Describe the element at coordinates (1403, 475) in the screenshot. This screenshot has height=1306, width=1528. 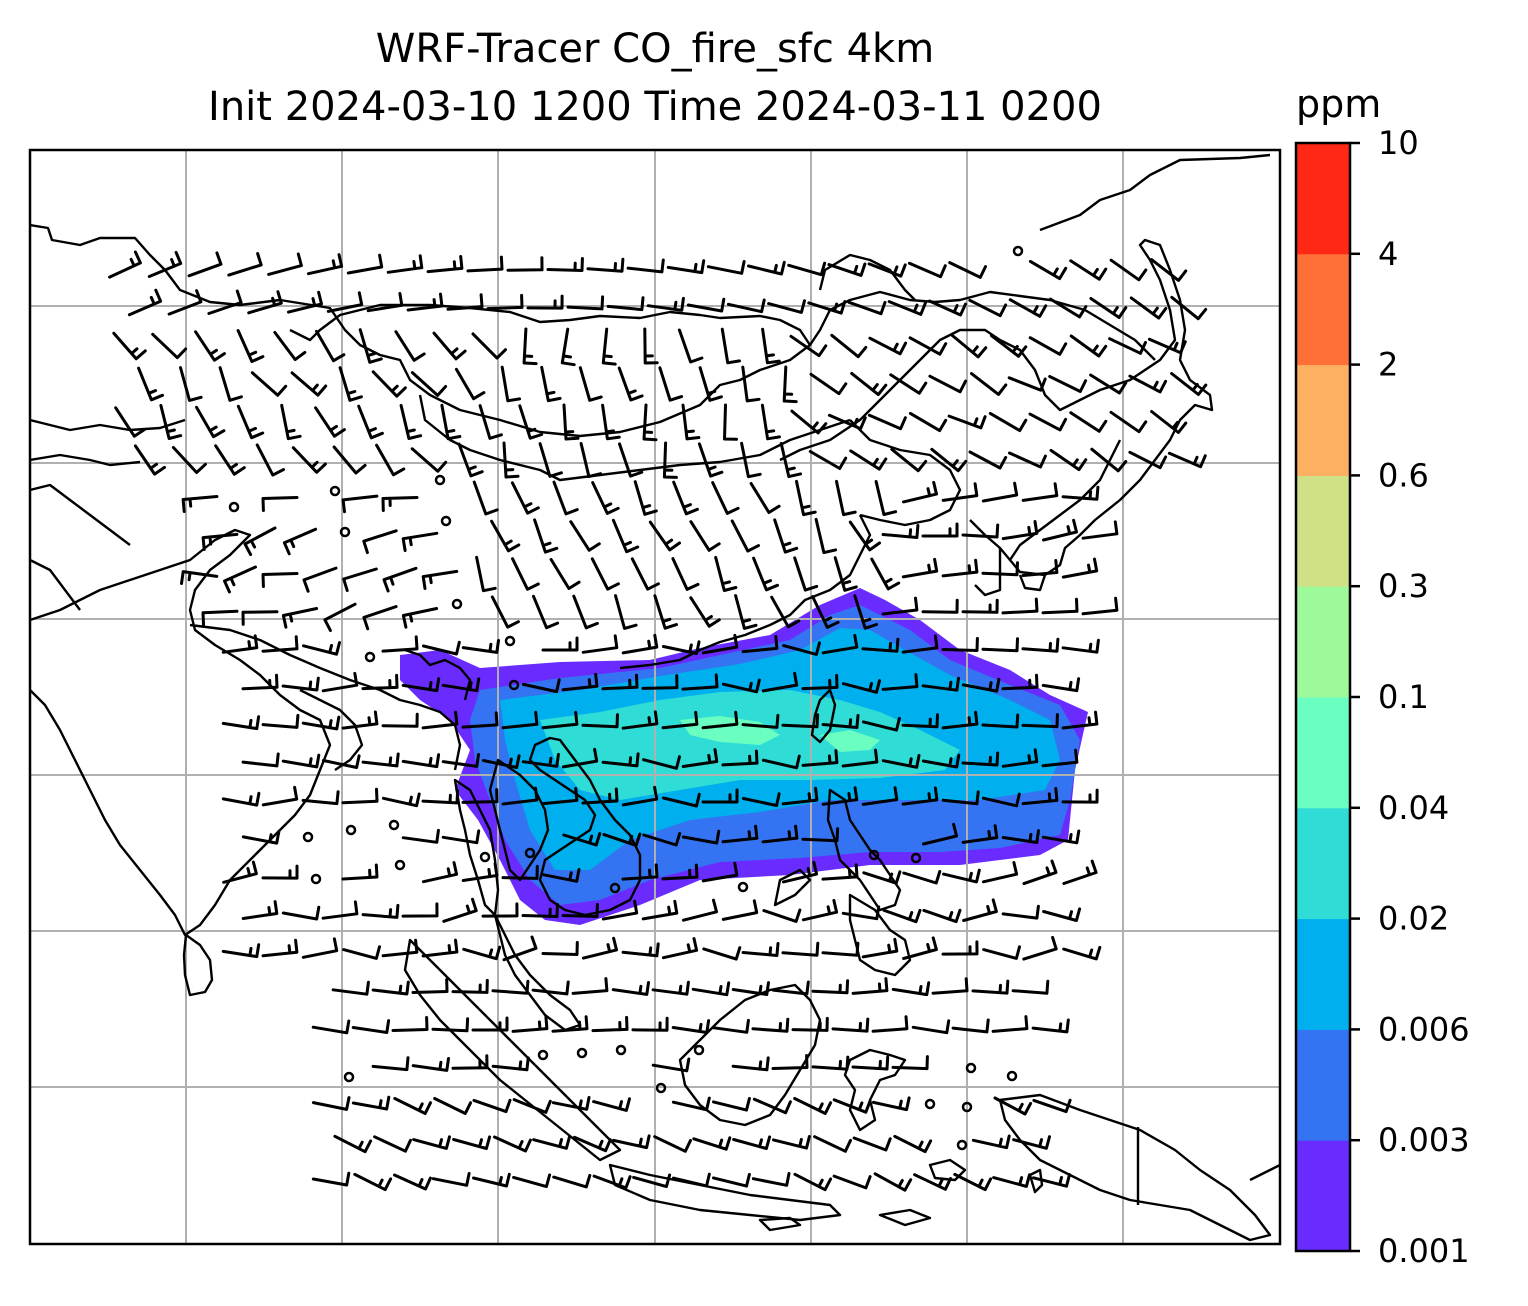
I see `colorbar-tick-label: 0.6` at that location.